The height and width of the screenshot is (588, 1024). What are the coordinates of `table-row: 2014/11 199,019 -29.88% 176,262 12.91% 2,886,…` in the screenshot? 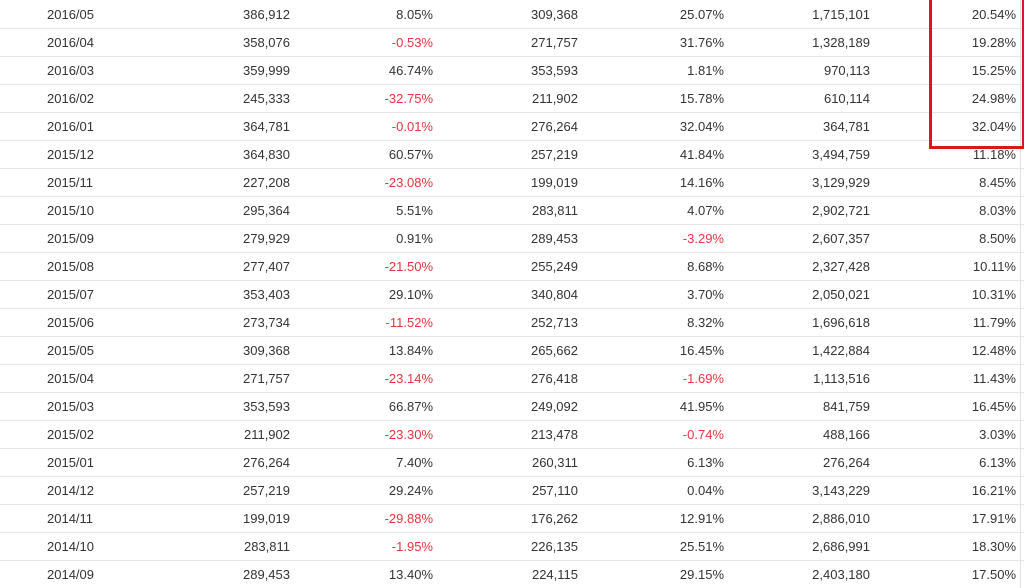 It's located at (512, 519).